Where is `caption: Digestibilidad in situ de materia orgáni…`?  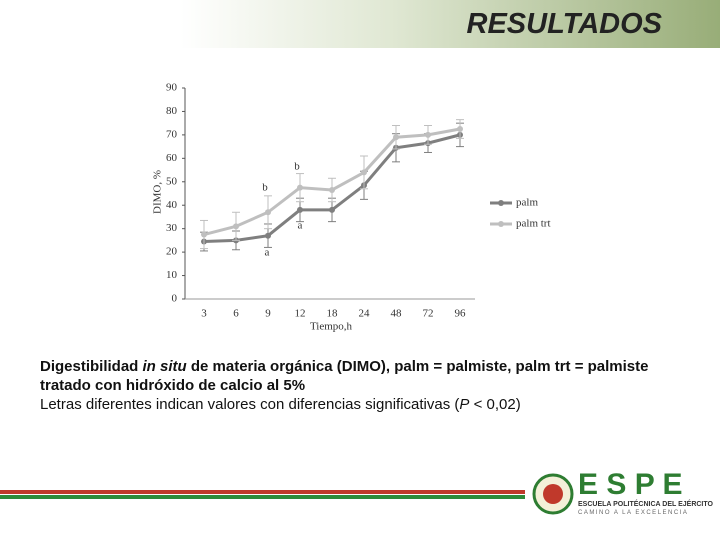
caption: Digestibilidad in situ de materia orgáni… is located at coordinates (370, 385).